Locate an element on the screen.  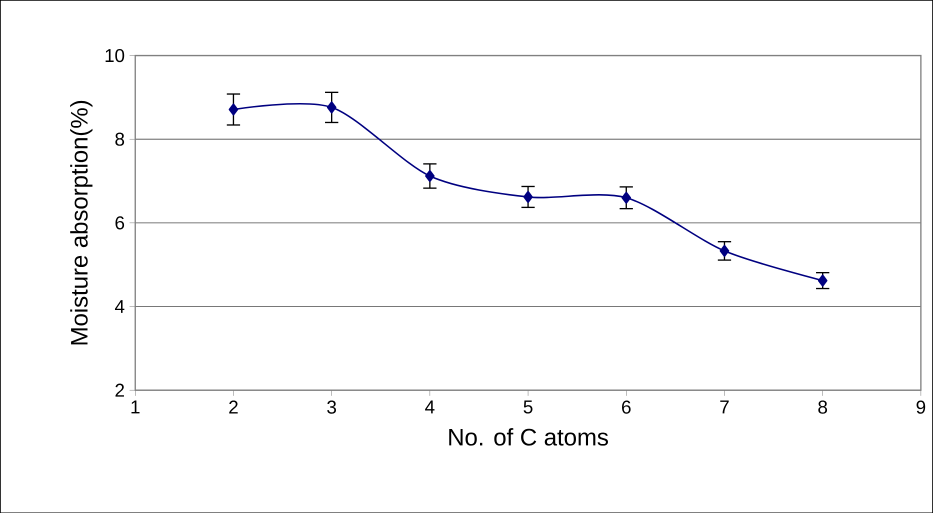
x-tick-label: 8 is located at coordinates (823, 407).